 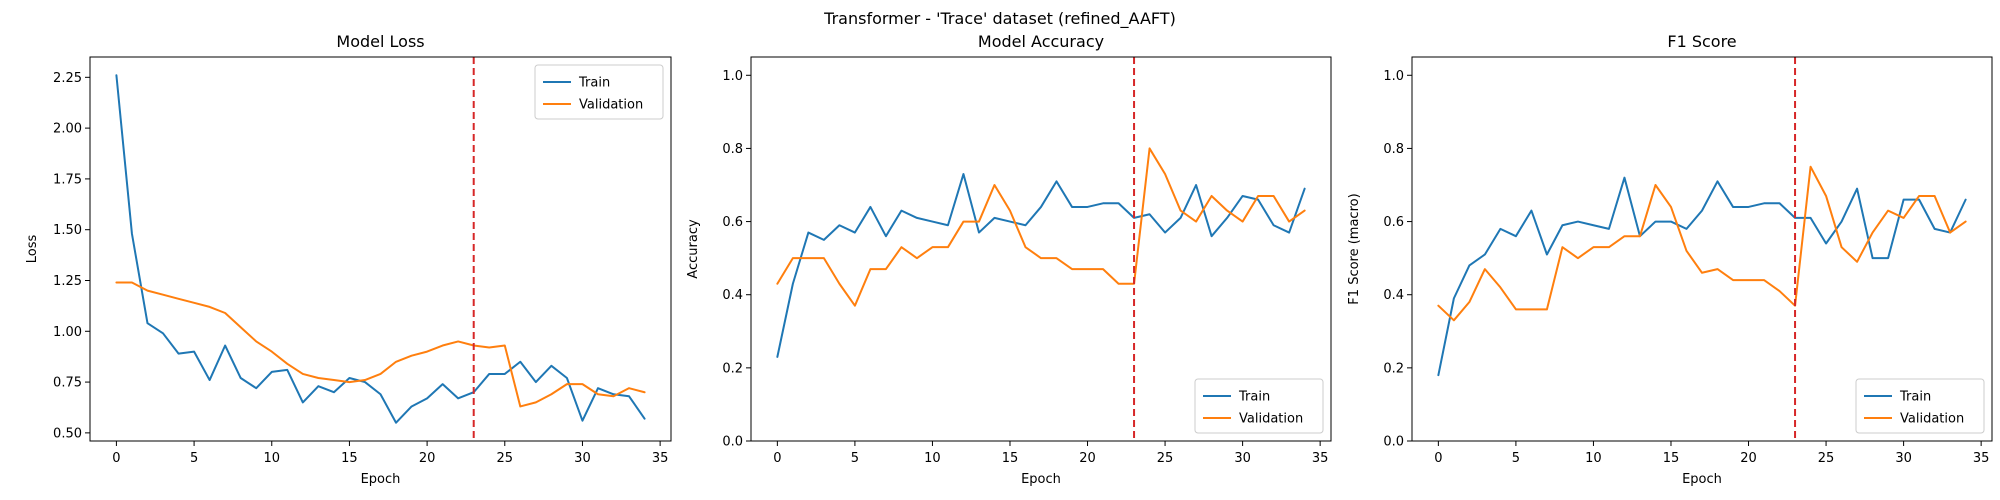 What do you see at coordinates (67, 179) in the screenshot?
I see `y-tick-label: 1.75` at bounding box center [67, 179].